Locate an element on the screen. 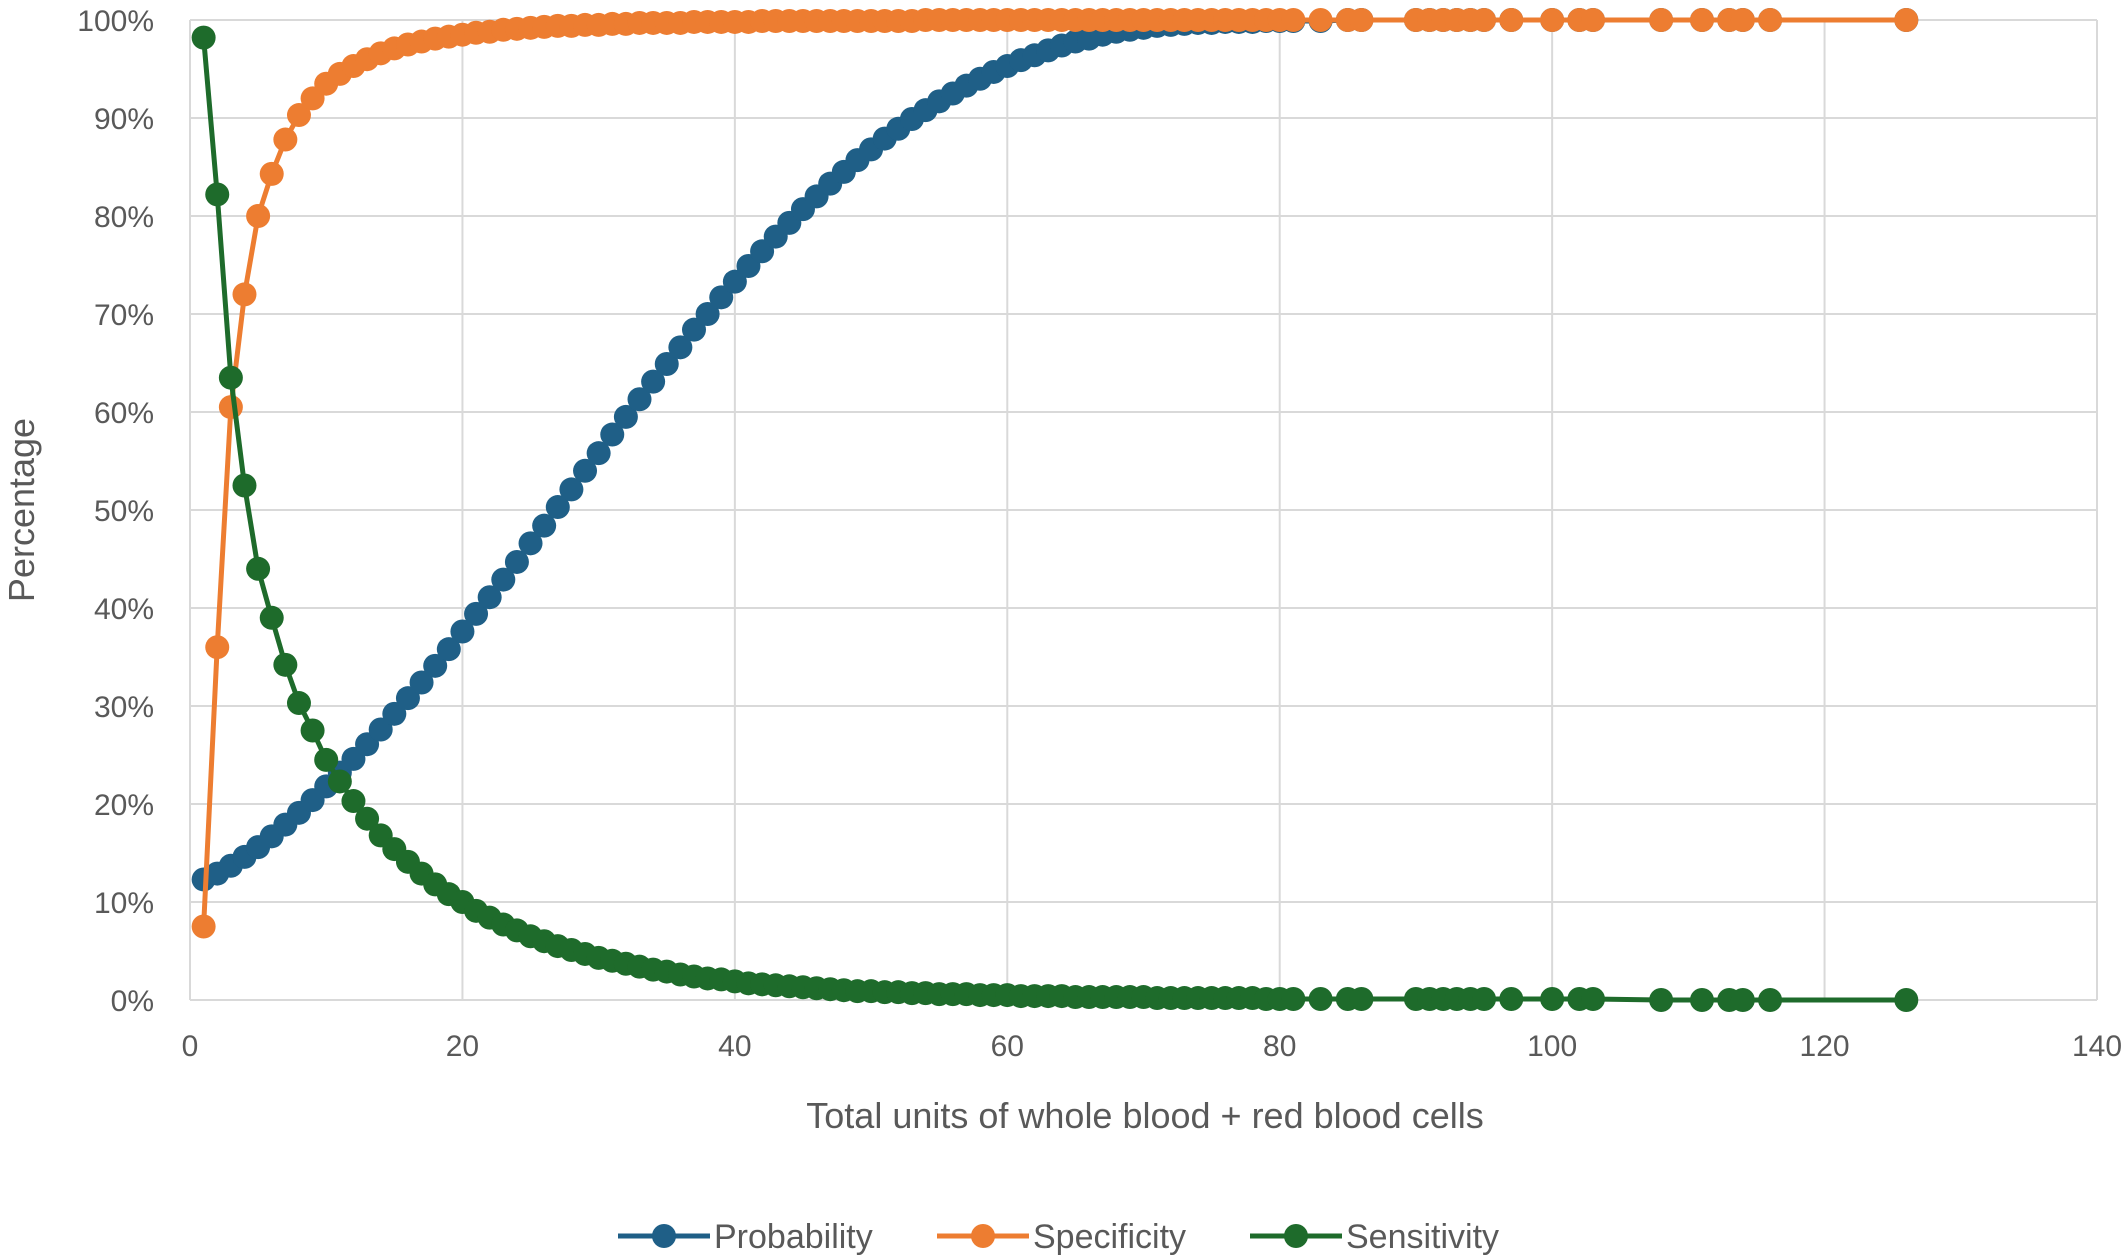  x-tick-label: 120 is located at coordinates (1825, 1046).